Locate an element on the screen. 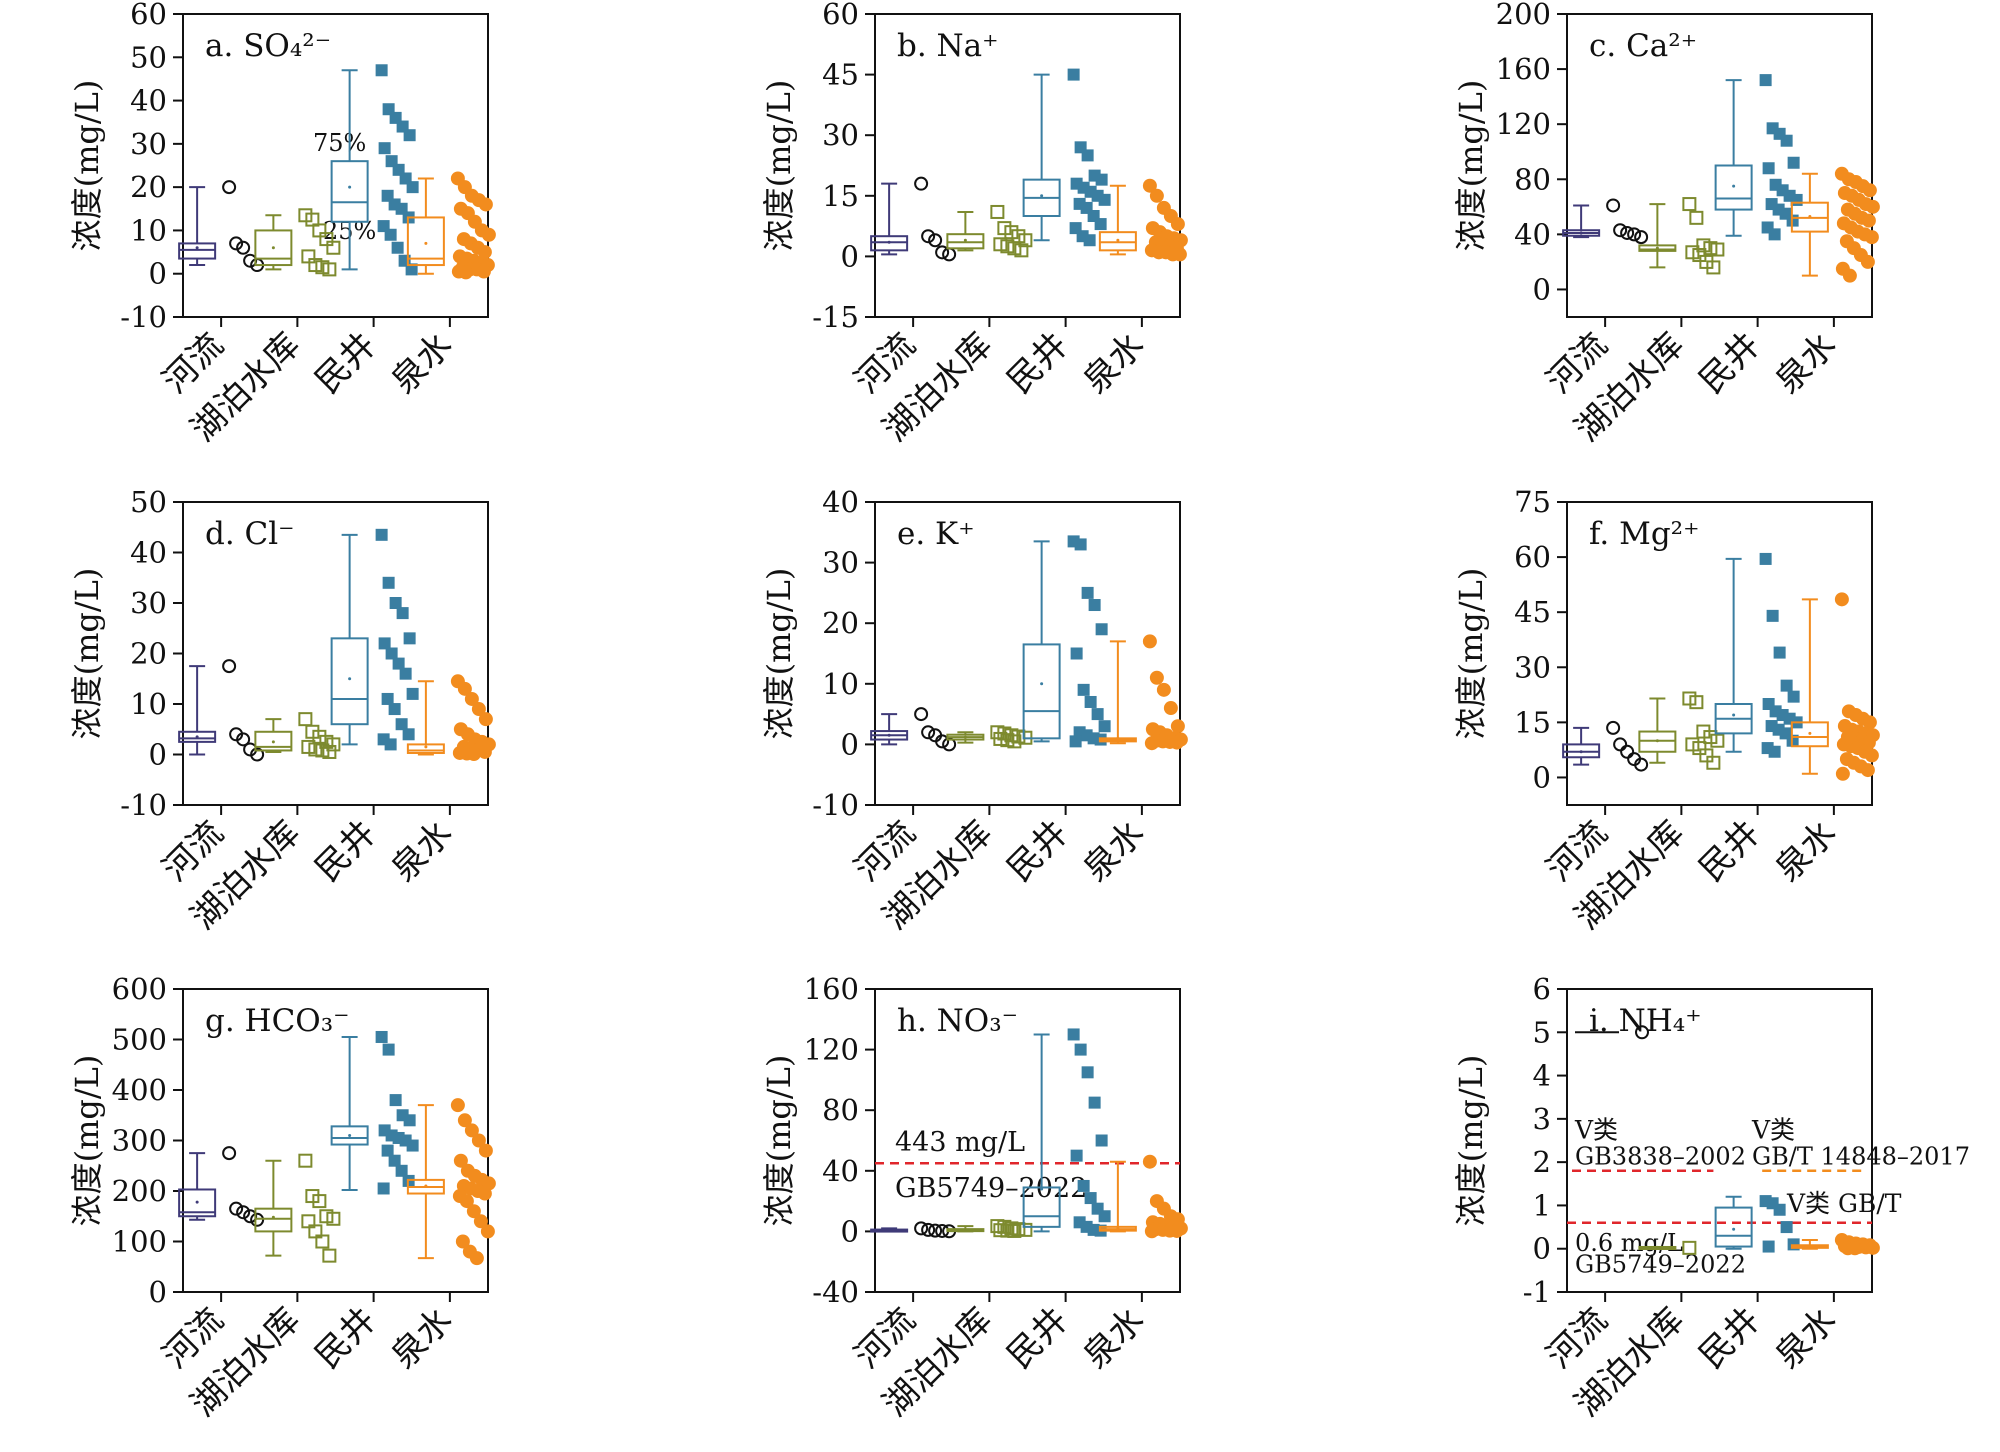 The width and height of the screenshot is (2000, 1452). panel-title: i. NH₄⁺ is located at coordinates (1645, 1021).